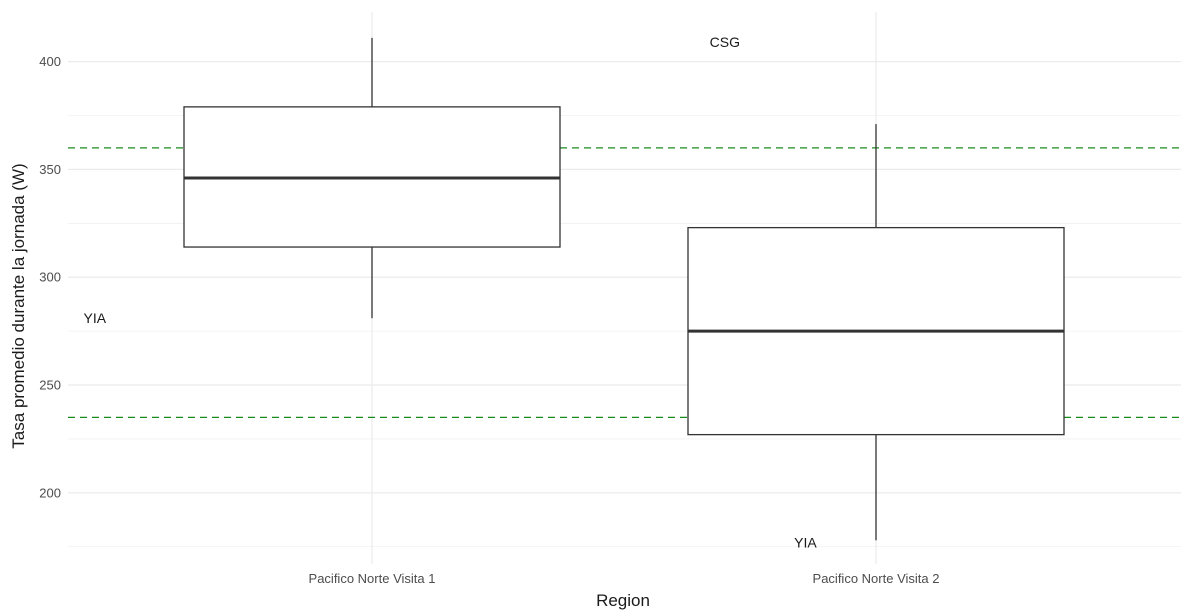 The width and height of the screenshot is (1181, 614). What do you see at coordinates (50, 61) in the screenshot?
I see `y-tick-label: 400` at bounding box center [50, 61].